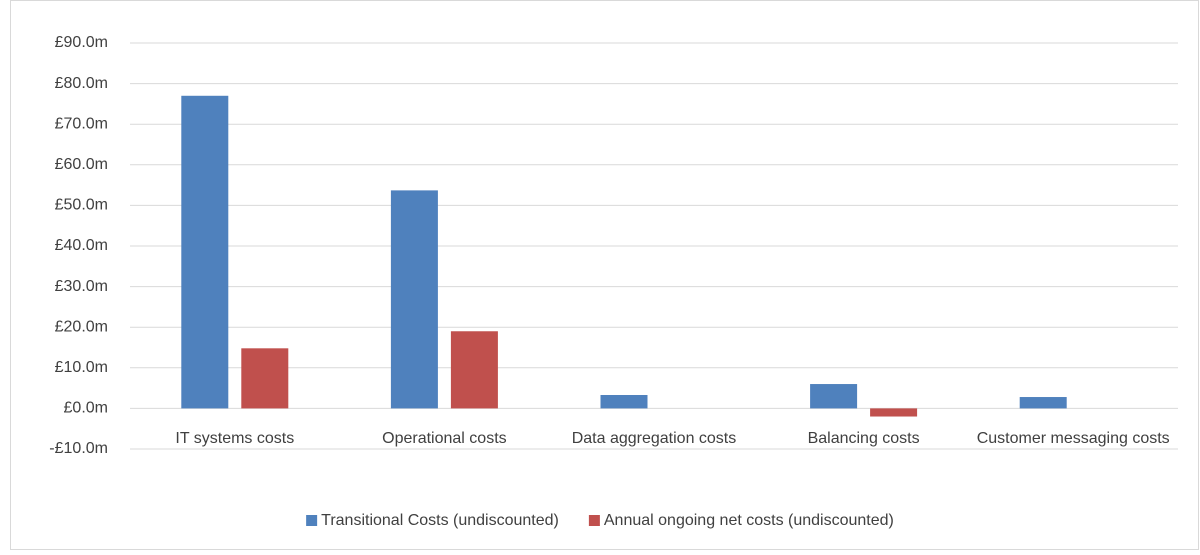  Describe the element at coordinates (81, 326) in the screenshot. I see `y-tick-label: £20.0m` at that location.